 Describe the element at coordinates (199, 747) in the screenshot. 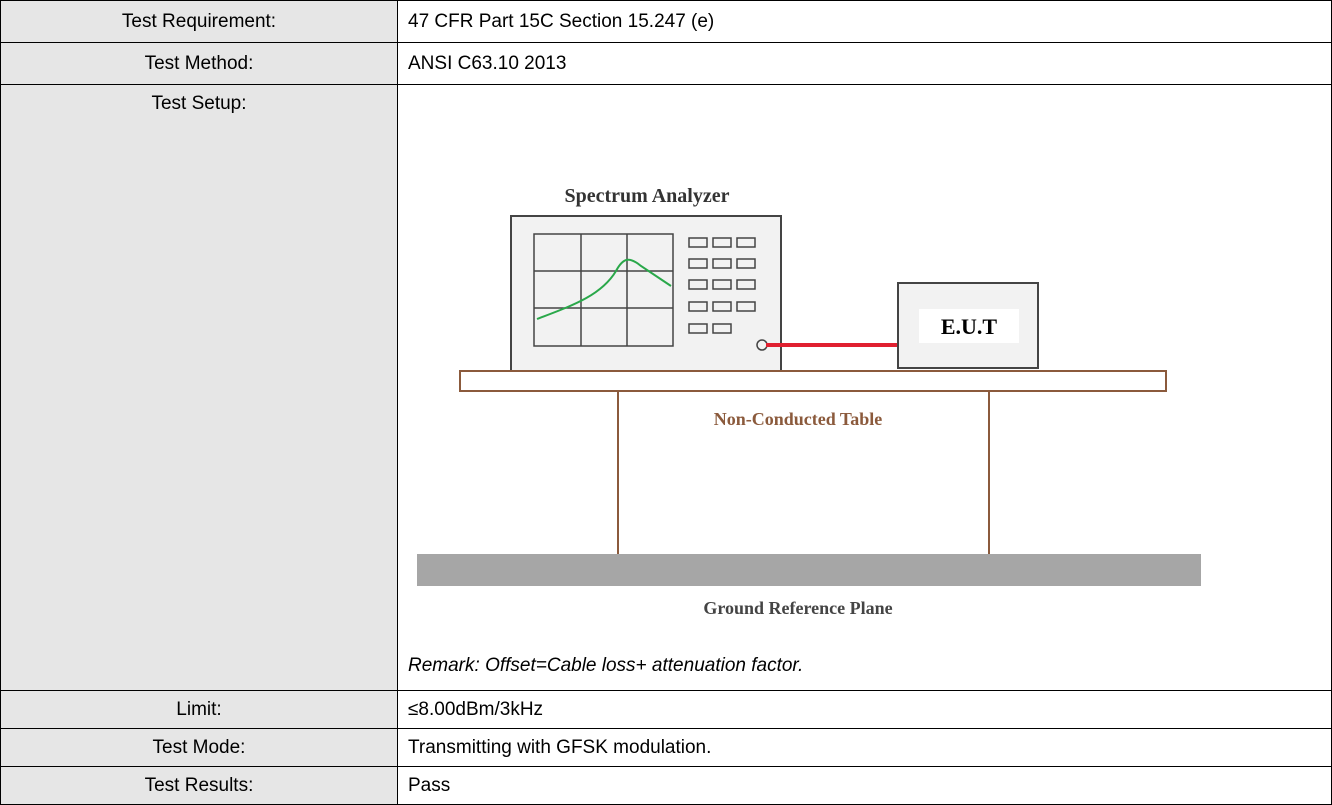

I see `label: Test Mode:` at that location.